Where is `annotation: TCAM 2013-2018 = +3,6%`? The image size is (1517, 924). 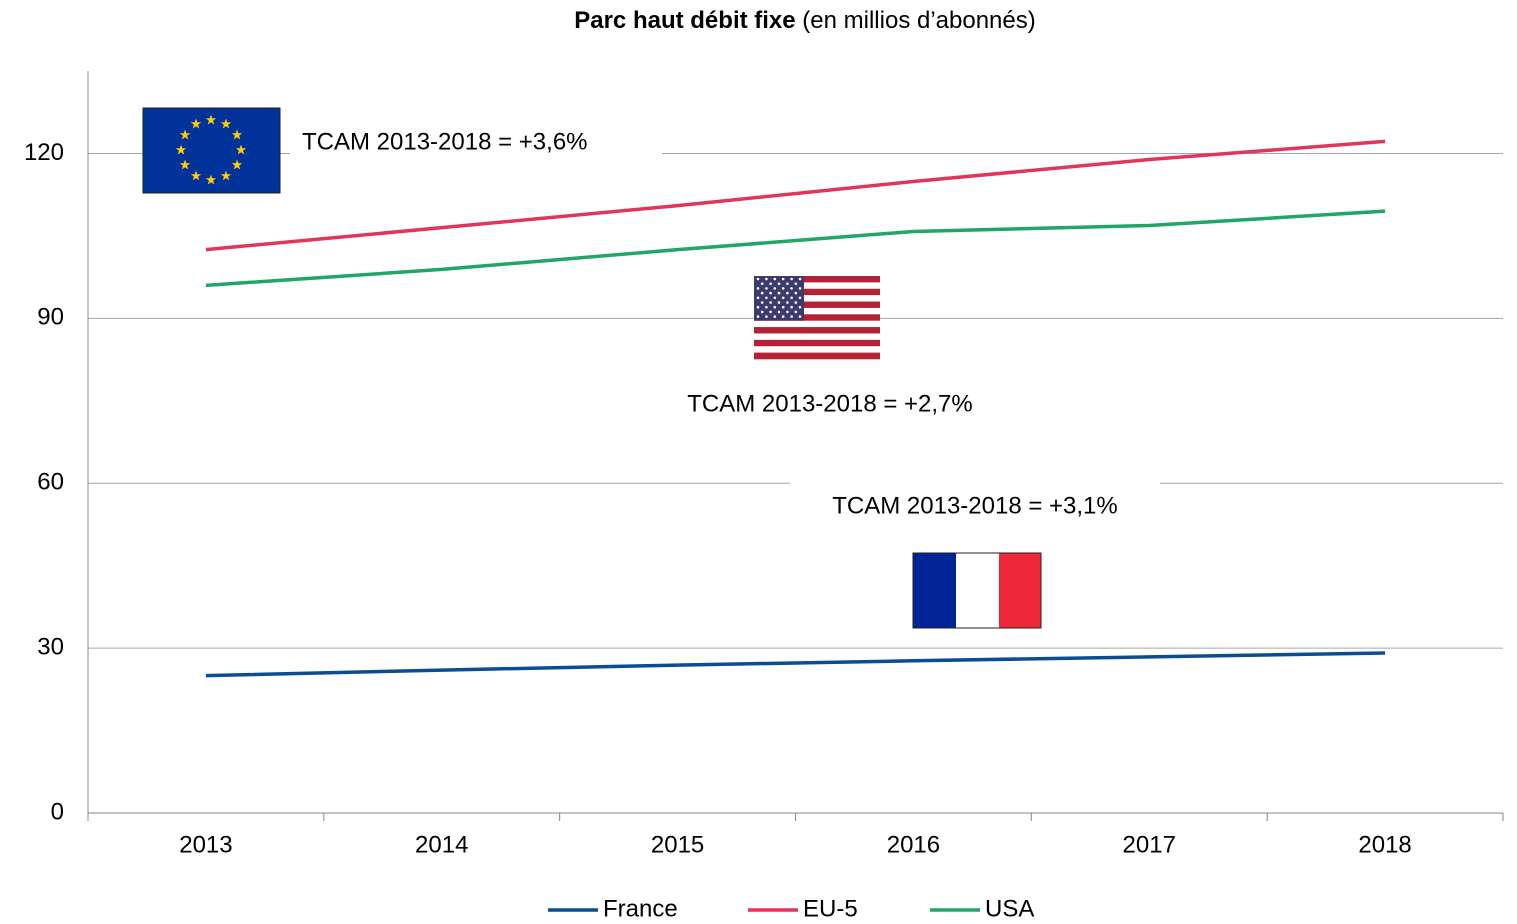
annotation: TCAM 2013-2018 = +3,6% is located at coordinates (445, 141).